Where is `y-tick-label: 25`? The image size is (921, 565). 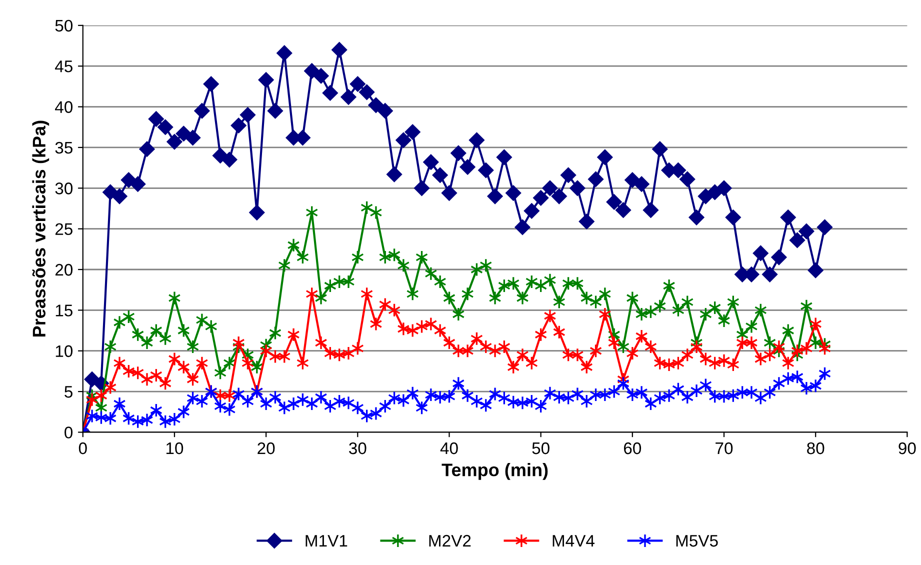
y-tick-label: 25 is located at coordinates (63, 229).